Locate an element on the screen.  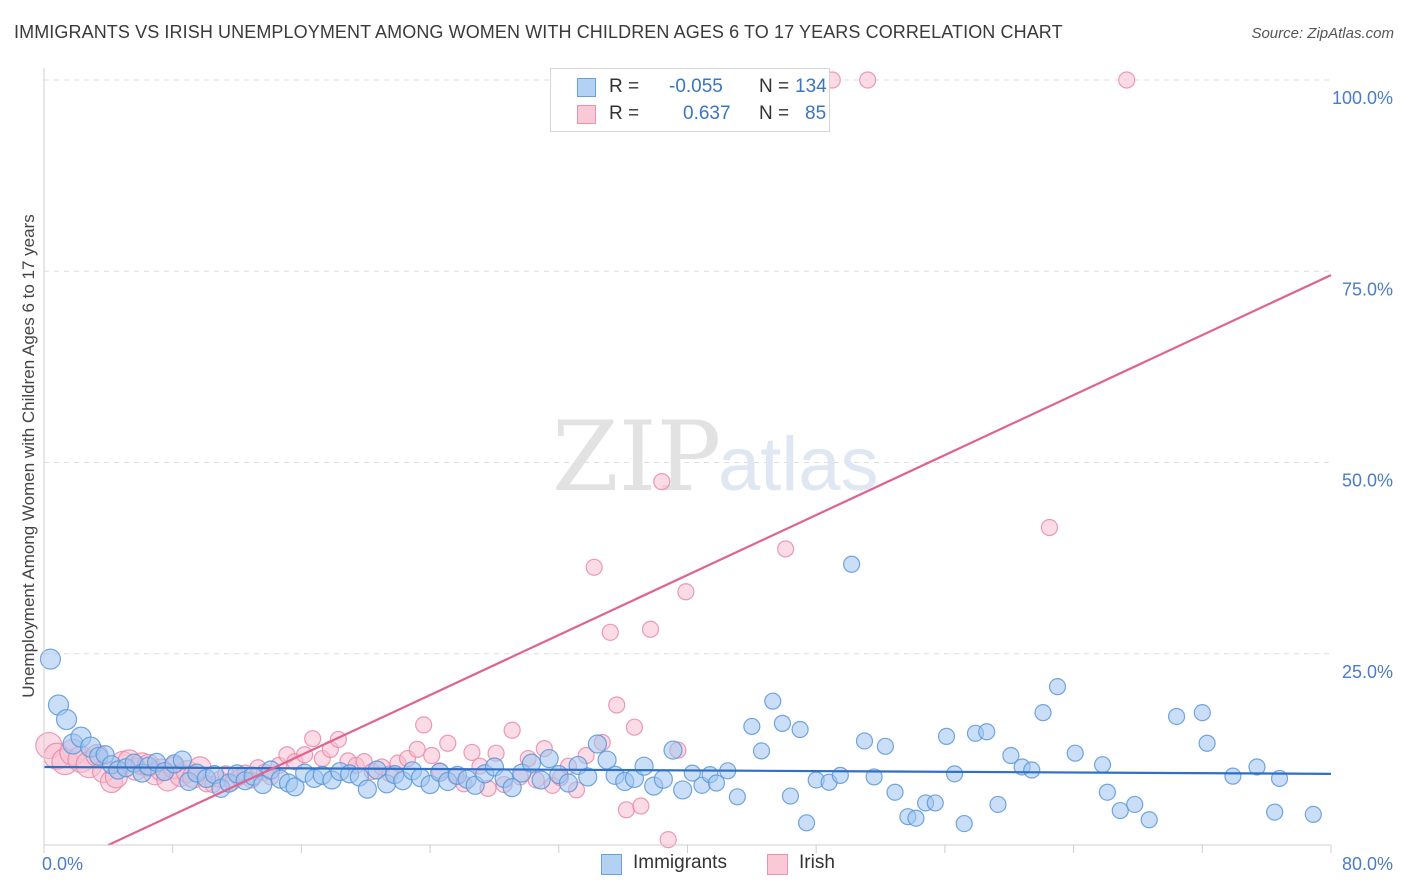
bottom-legend-swatch-irish is located at coordinates (777, 864).